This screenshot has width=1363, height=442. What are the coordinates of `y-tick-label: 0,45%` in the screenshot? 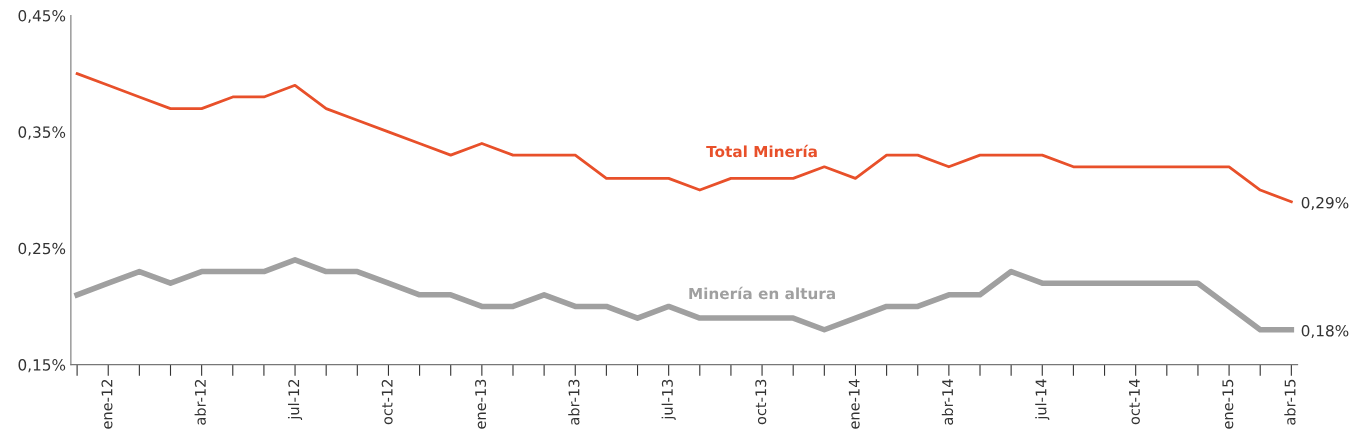 It's located at (42, 16).